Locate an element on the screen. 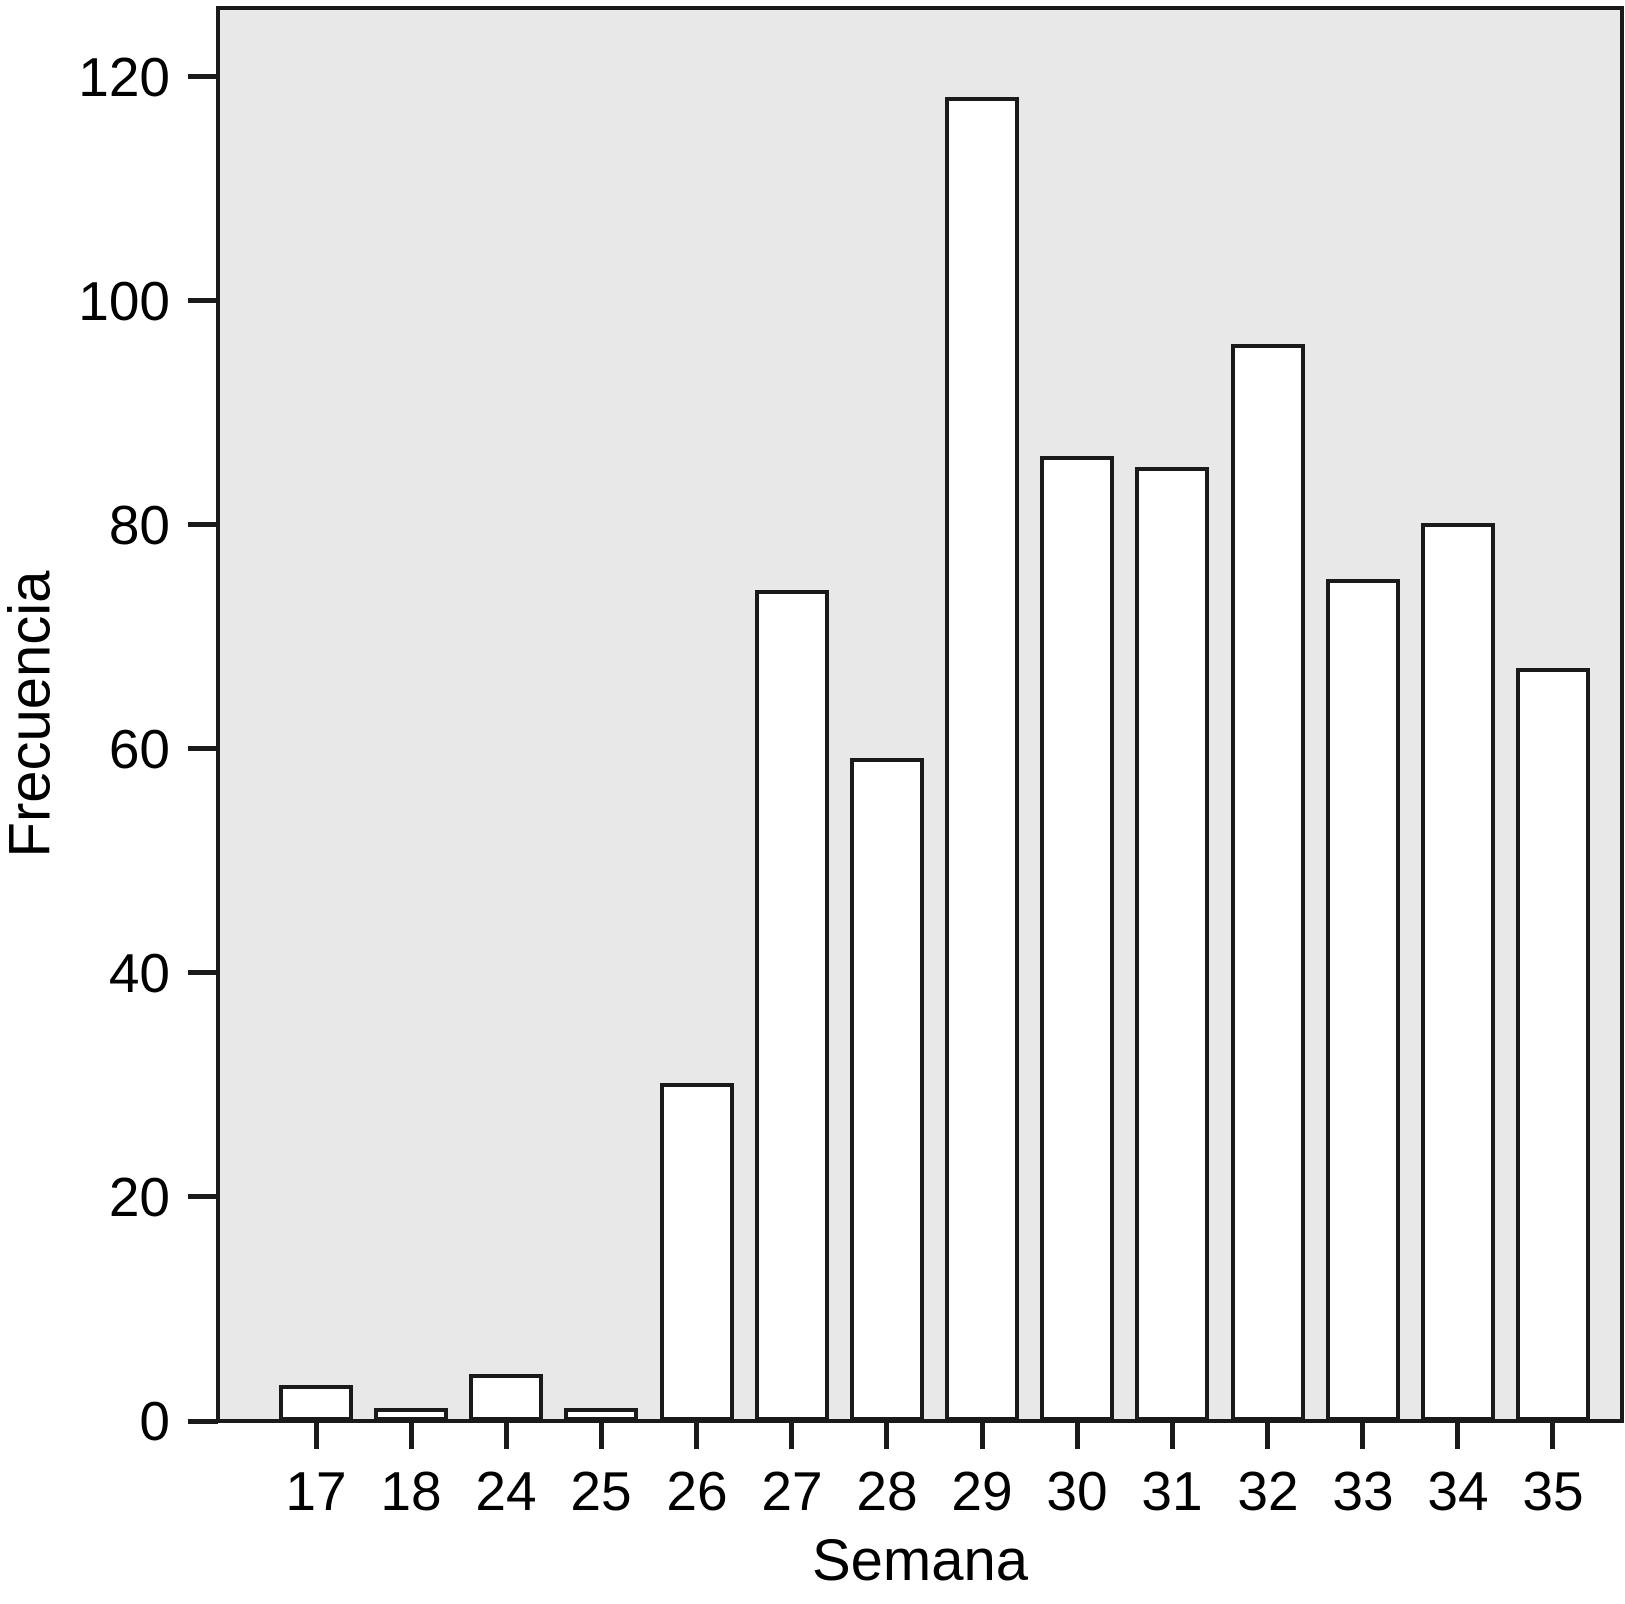 The height and width of the screenshot is (1604, 1625). x-tick-label-29: 29 is located at coordinates (982, 1491).